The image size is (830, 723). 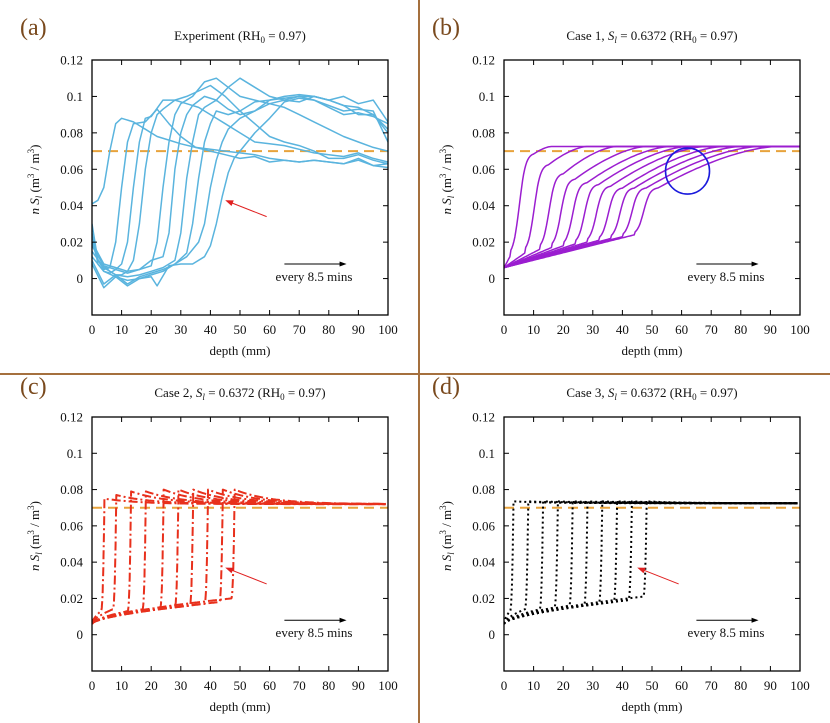 I want to click on horizontal-divider, so click(x=415, y=374).